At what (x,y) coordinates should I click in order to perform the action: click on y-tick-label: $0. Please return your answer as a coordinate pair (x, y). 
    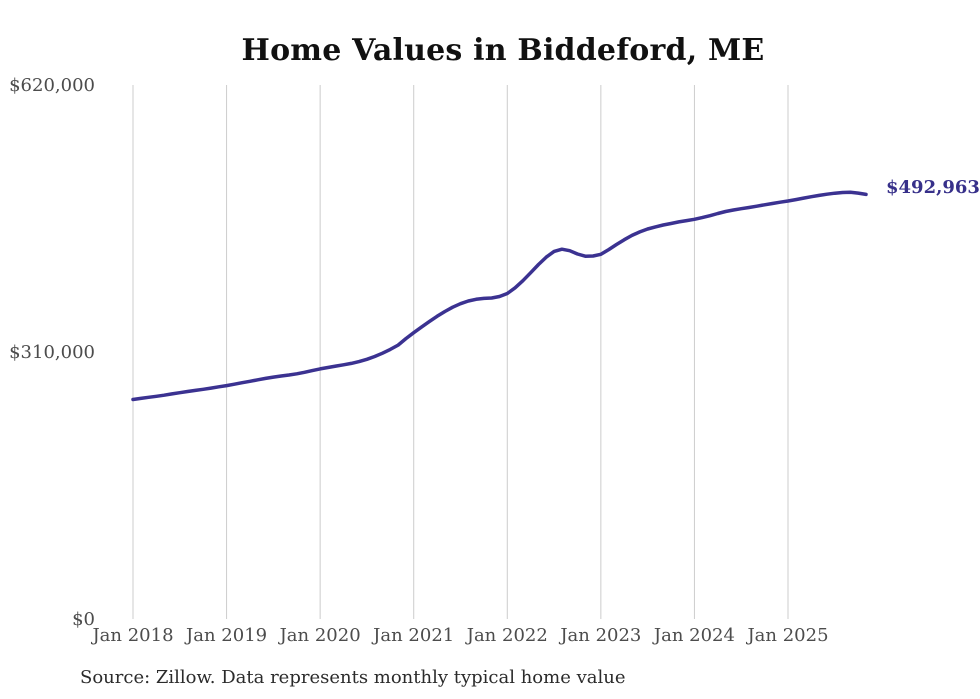
    Looking at the image, I should click on (83, 619).